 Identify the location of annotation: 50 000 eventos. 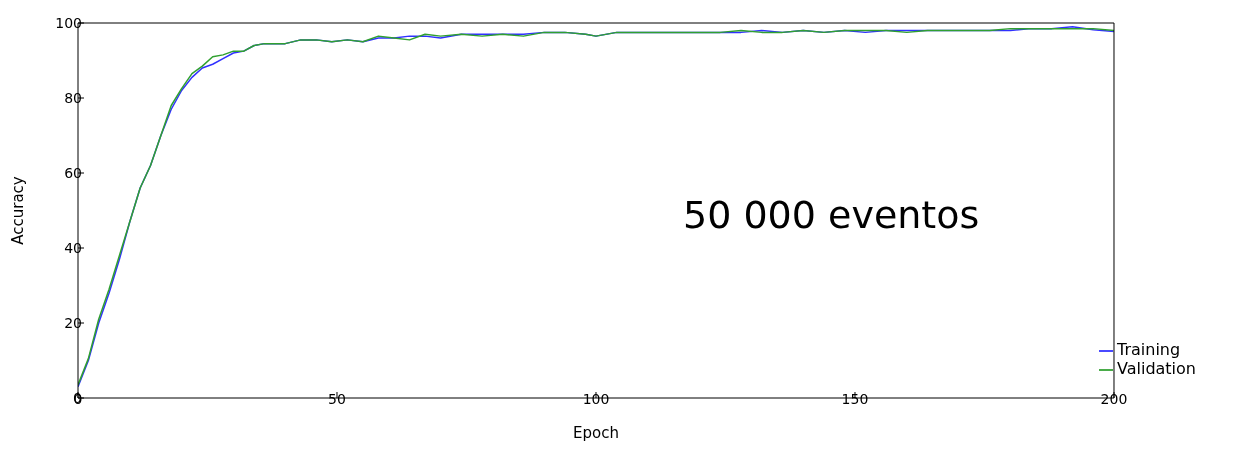
(831, 215).